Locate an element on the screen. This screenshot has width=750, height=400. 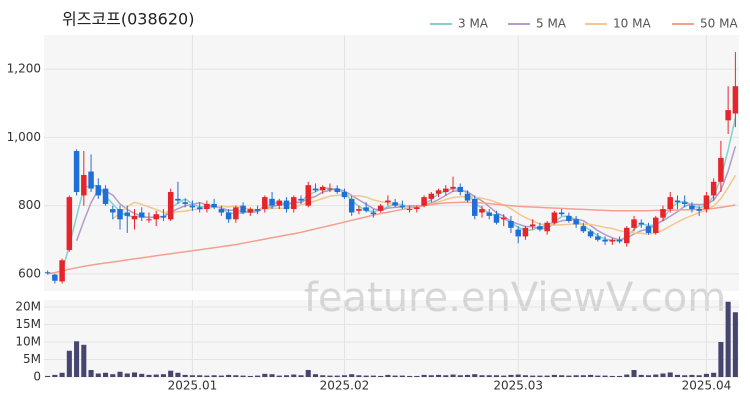
watermark: feature.enViewV.com is located at coordinates (515, 298).